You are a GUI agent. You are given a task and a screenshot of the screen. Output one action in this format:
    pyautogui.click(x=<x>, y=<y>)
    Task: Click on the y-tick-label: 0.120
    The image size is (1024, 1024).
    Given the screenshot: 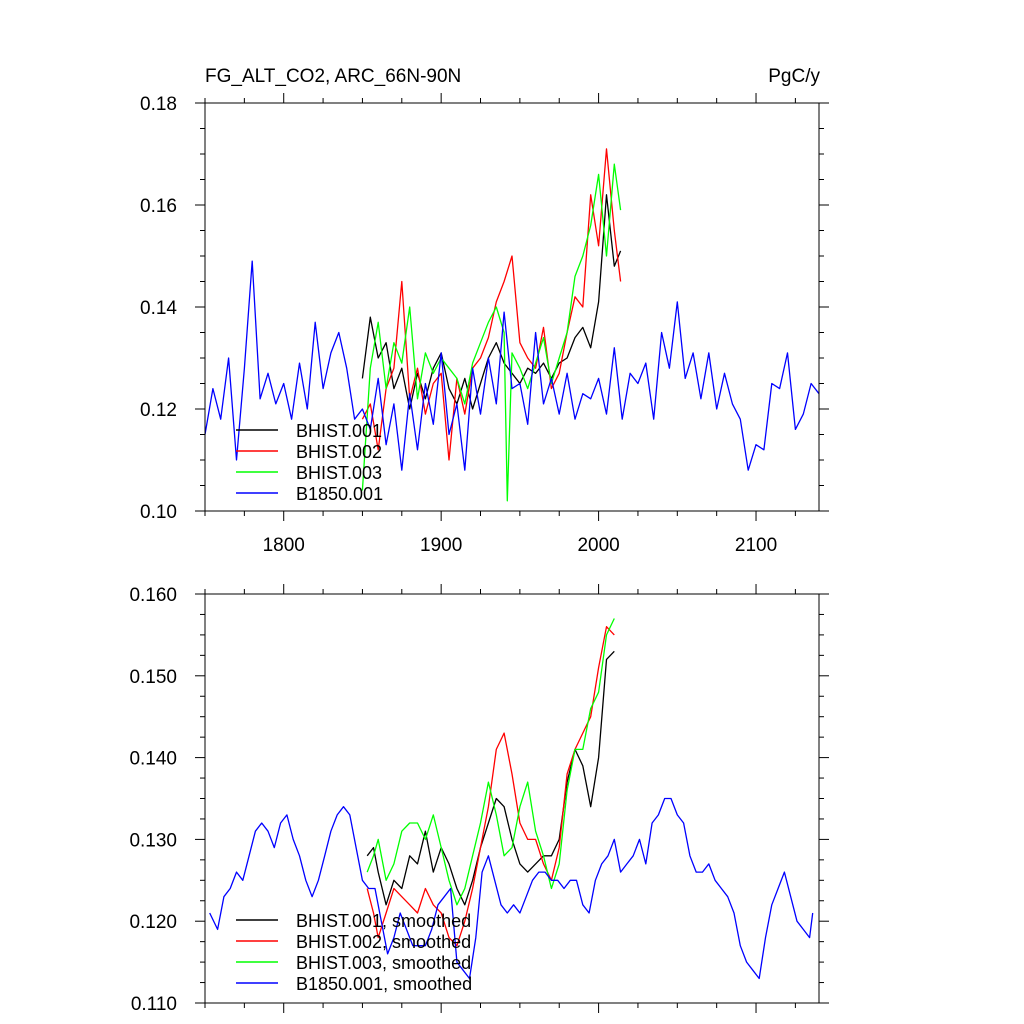 What is the action you would take?
    pyautogui.click(x=153, y=922)
    